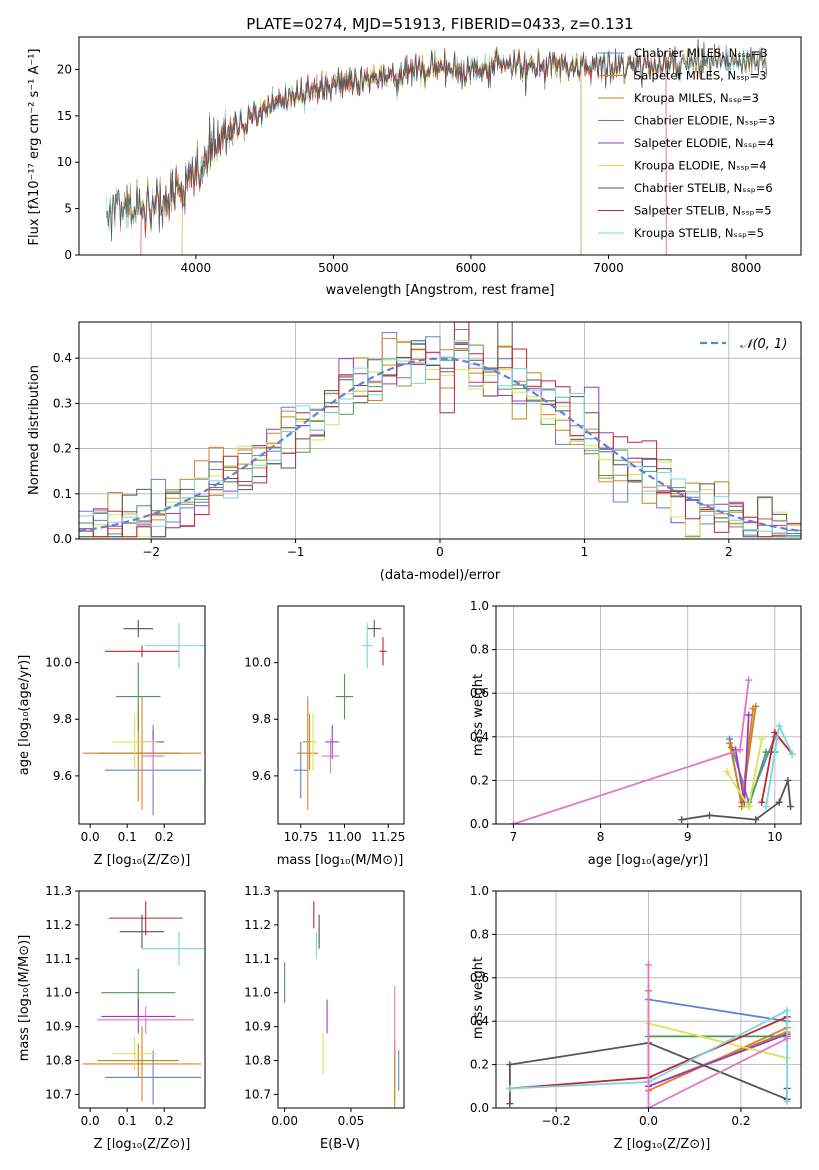  What do you see at coordinates (324, 724) in the screenshot?
I see `age-vs-mass-axes: 10.75 11.00 11.25 9.6 9.8 10.0` at bounding box center [324, 724].